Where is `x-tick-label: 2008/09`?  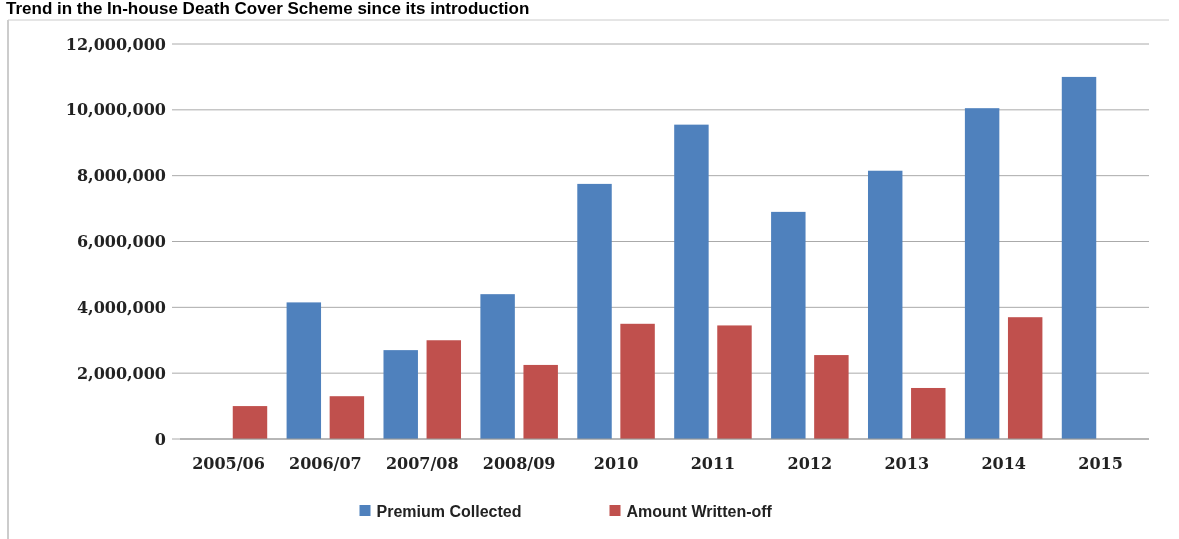 x-tick-label: 2008/09 is located at coordinates (519, 463).